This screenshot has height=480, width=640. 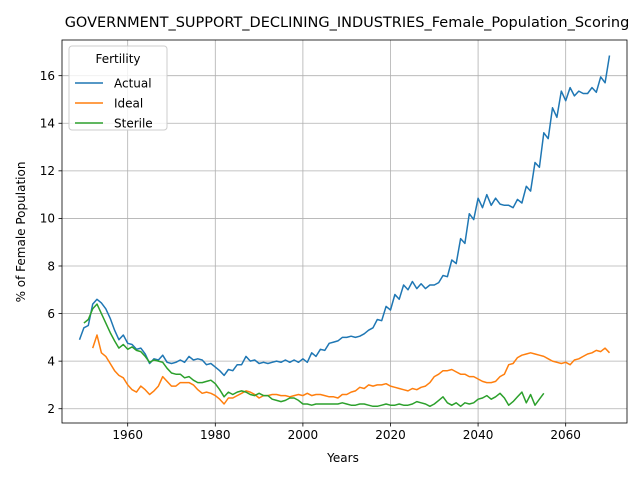 What do you see at coordinates (51, 361) in the screenshot?
I see `y-tick-label: 4` at bounding box center [51, 361].